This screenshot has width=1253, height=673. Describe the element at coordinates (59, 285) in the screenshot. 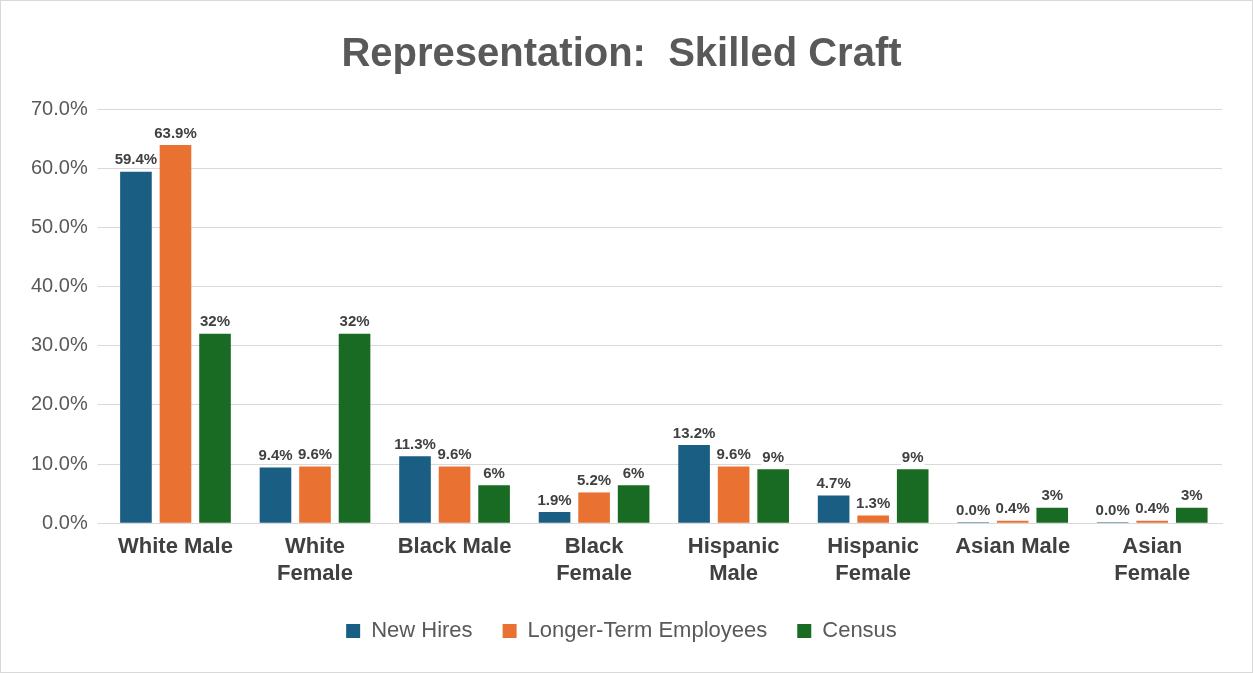

I see `y-tick-label: 40.0%` at that location.